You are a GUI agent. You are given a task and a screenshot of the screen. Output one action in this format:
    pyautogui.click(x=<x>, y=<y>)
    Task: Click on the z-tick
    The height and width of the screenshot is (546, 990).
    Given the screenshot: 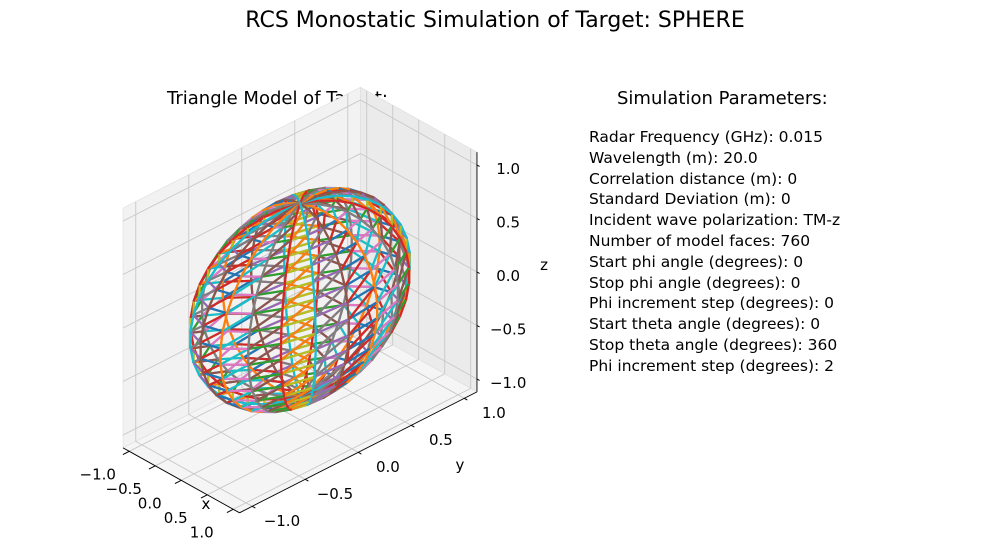 What is the action you would take?
    pyautogui.click(x=478, y=219)
    